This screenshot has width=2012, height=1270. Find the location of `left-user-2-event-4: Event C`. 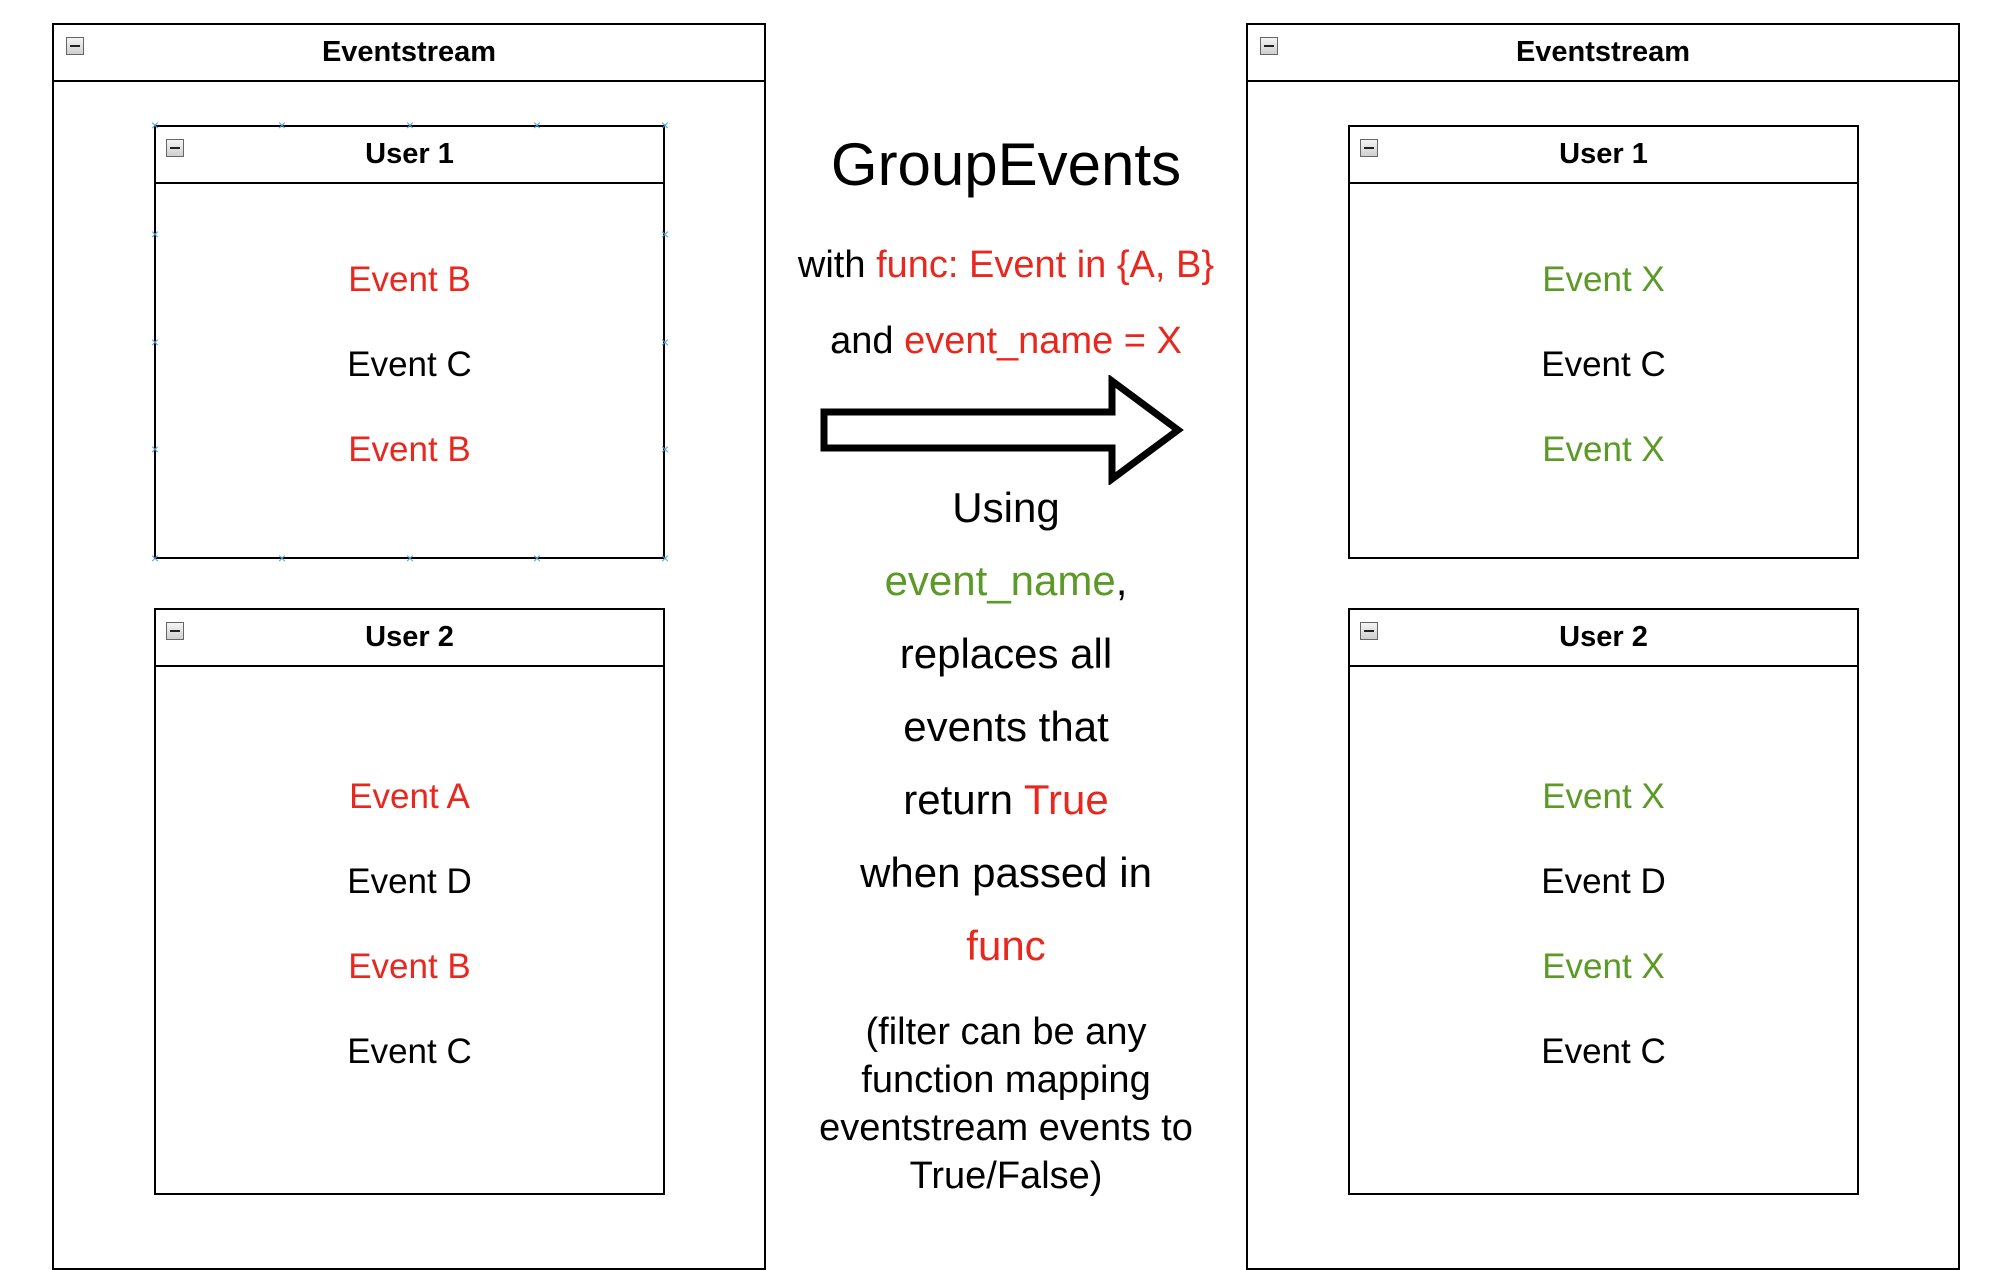

left-user-2-event-4: Event C is located at coordinates (409, 1051).